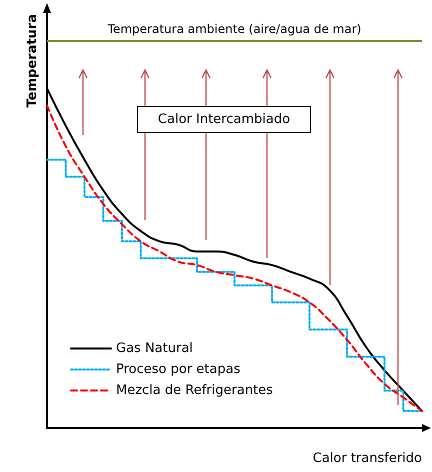 The width and height of the screenshot is (432, 472). Describe the element at coordinates (224, 119) in the screenshot. I see `text-box: Calor Intercambiado` at that location.